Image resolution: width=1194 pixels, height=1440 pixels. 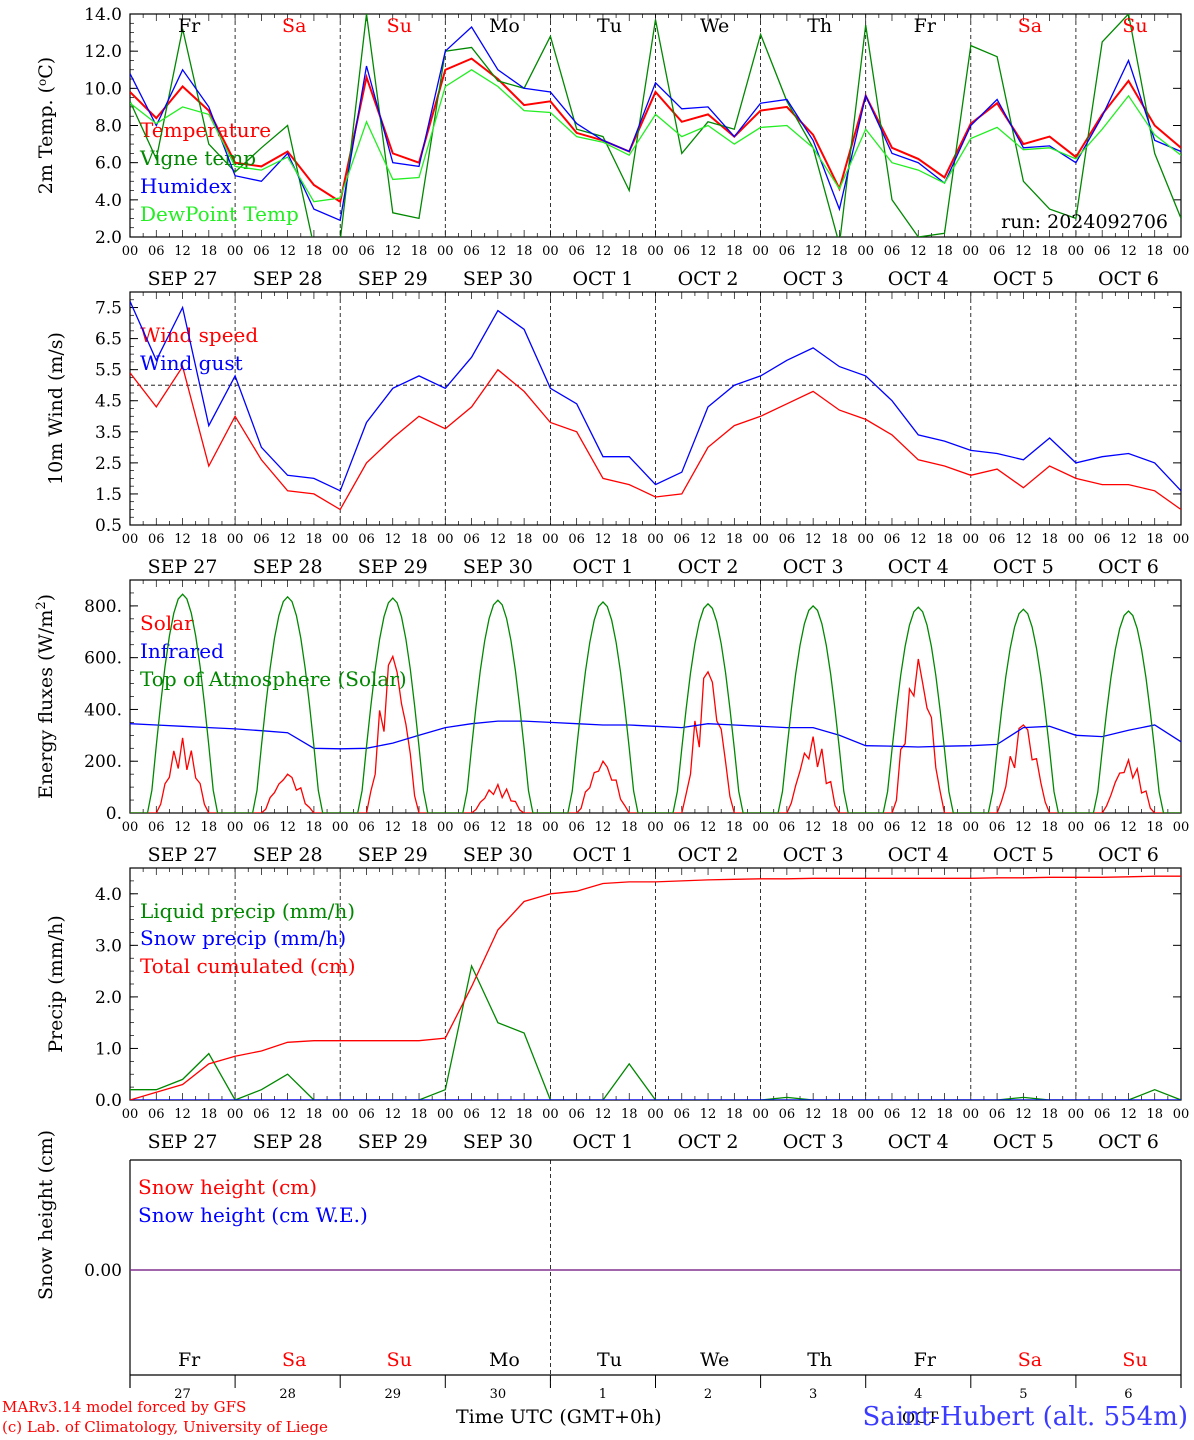 I want to click on x-date-label: OCT 1, so click(x=602, y=567).